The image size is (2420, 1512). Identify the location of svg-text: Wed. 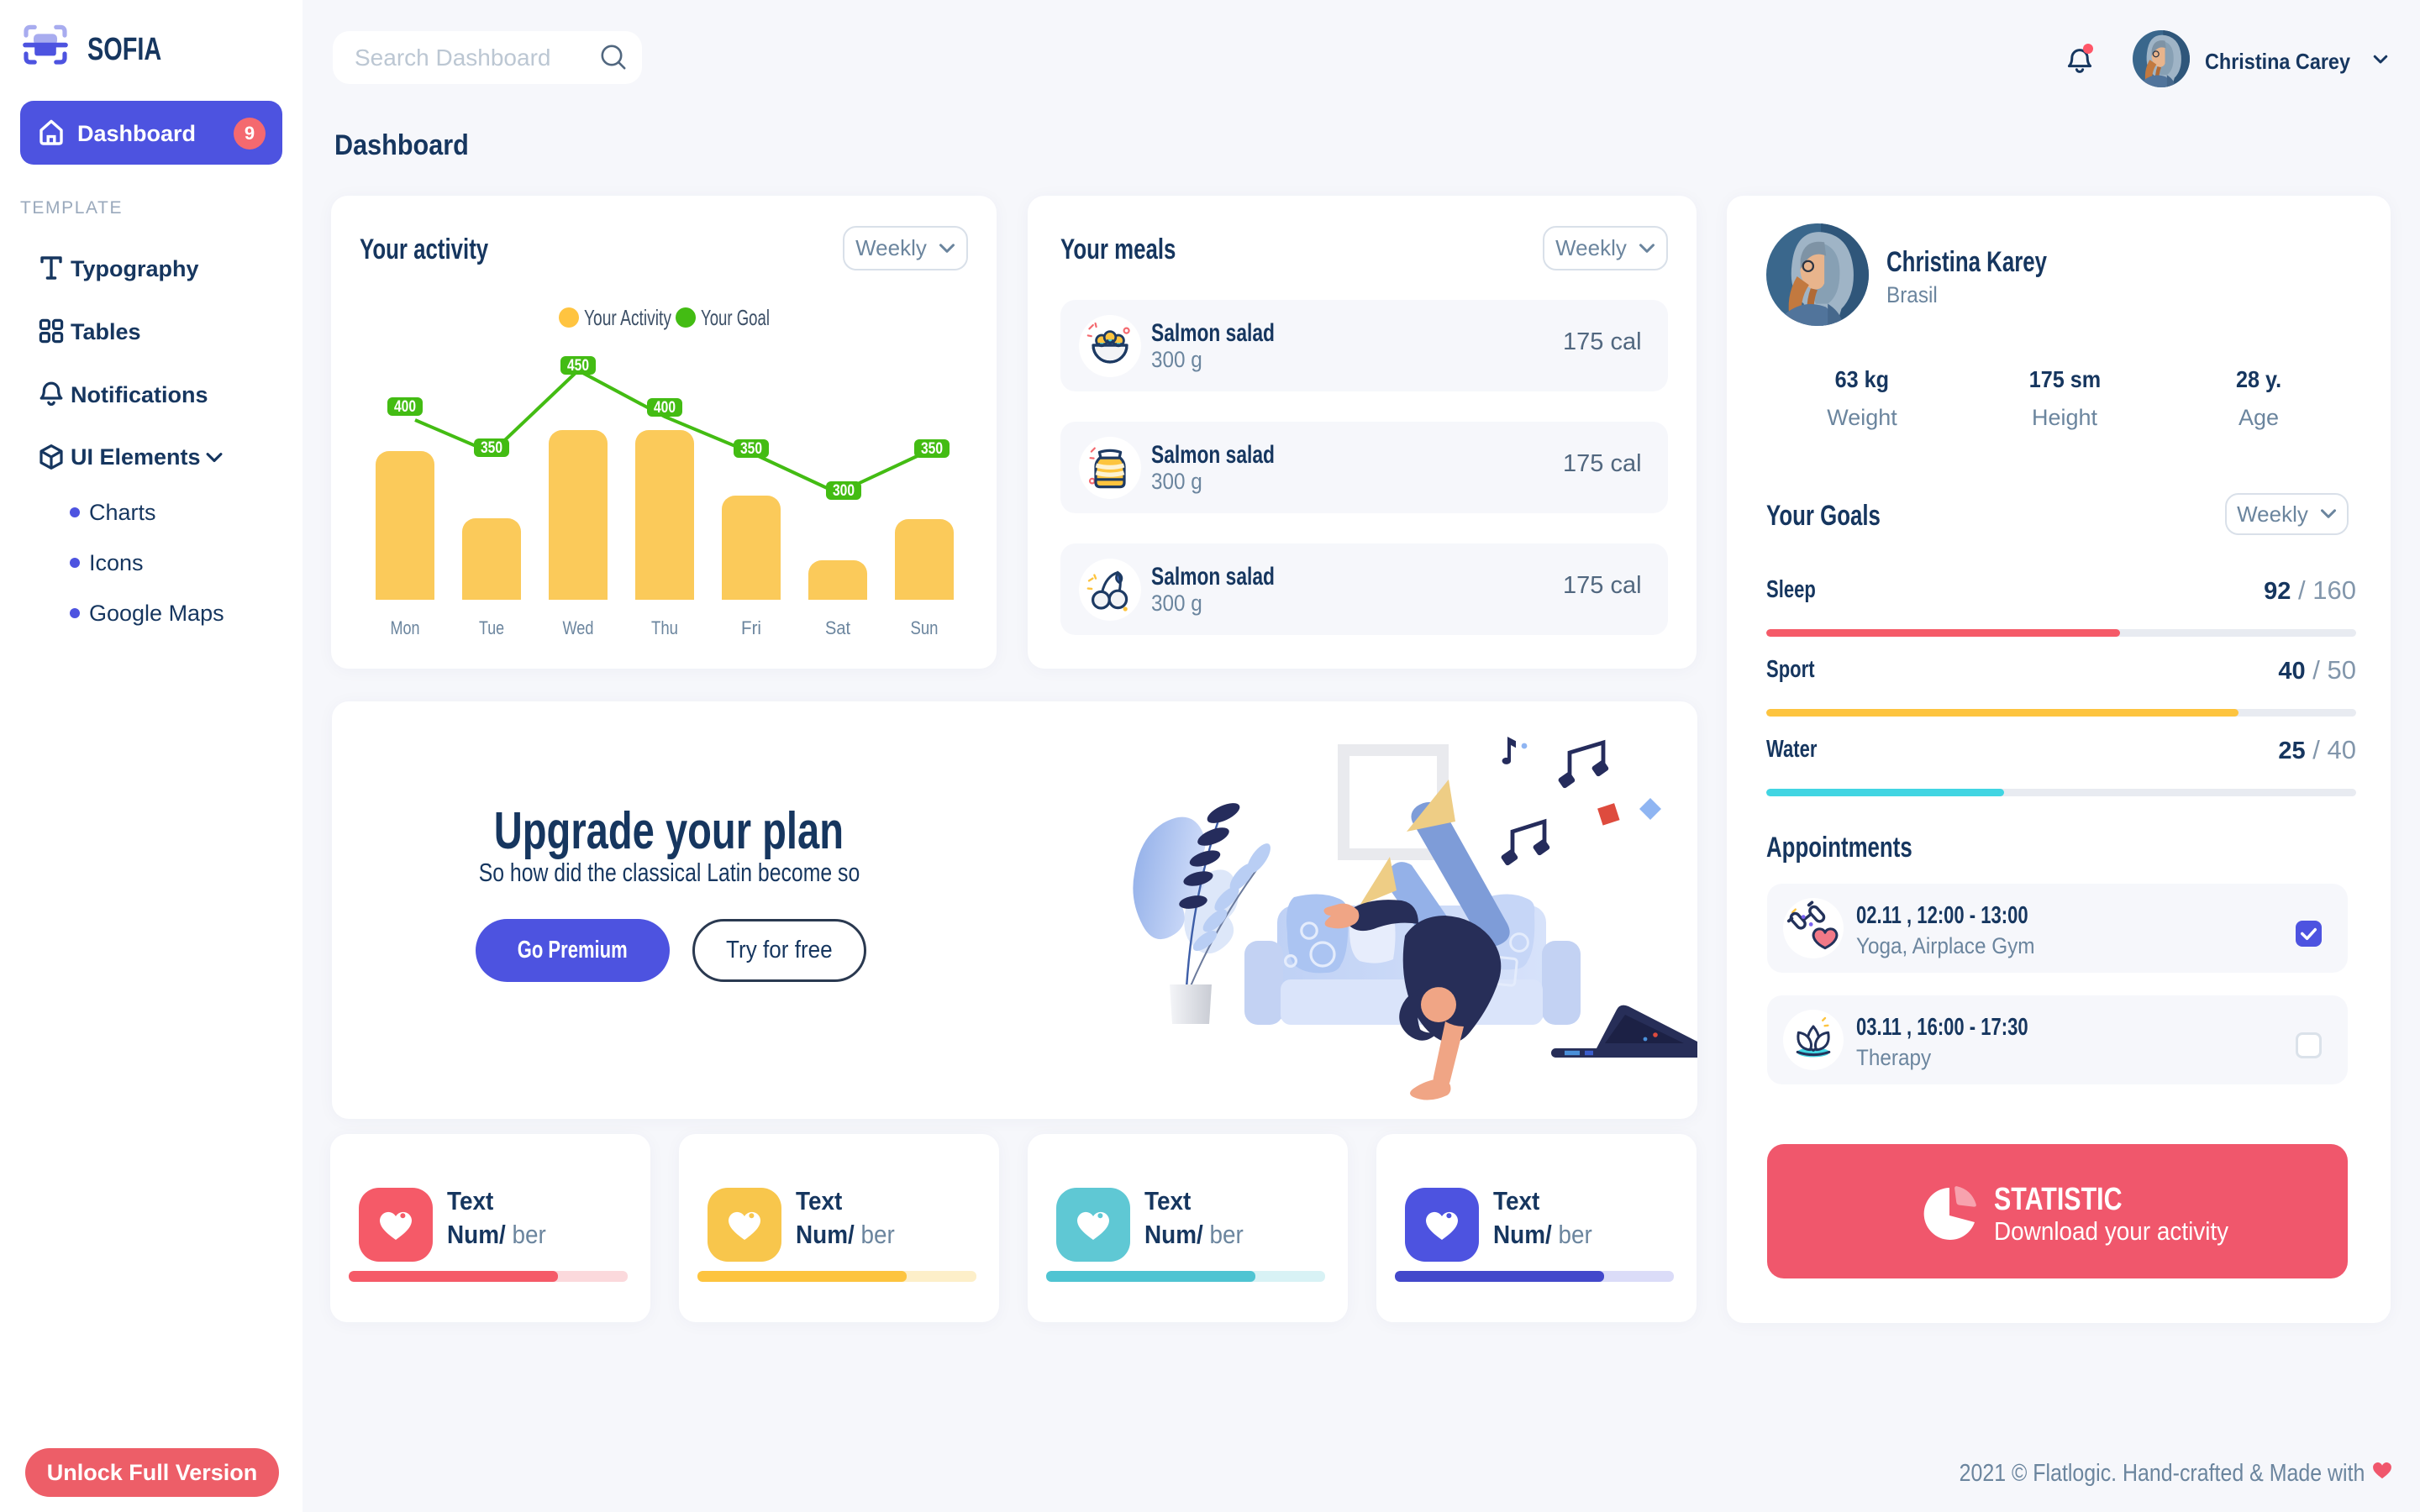
(578, 627).